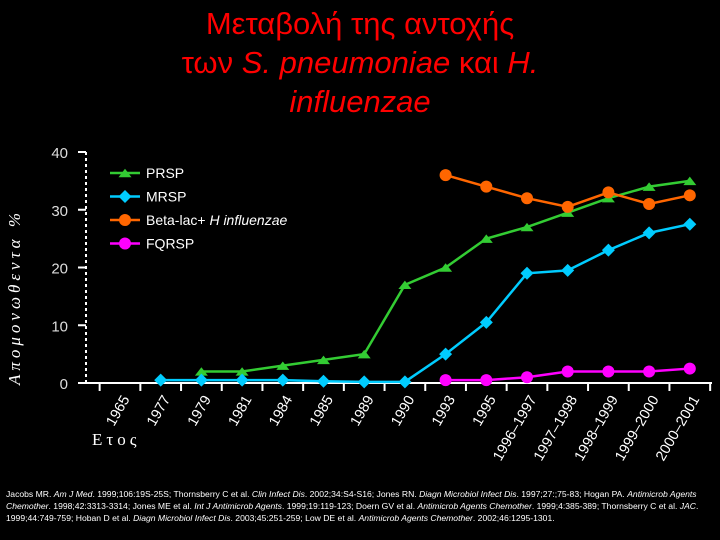 This screenshot has height=540, width=720. Describe the element at coordinates (116, 439) in the screenshot. I see `x-axis-title: Ετος` at that location.